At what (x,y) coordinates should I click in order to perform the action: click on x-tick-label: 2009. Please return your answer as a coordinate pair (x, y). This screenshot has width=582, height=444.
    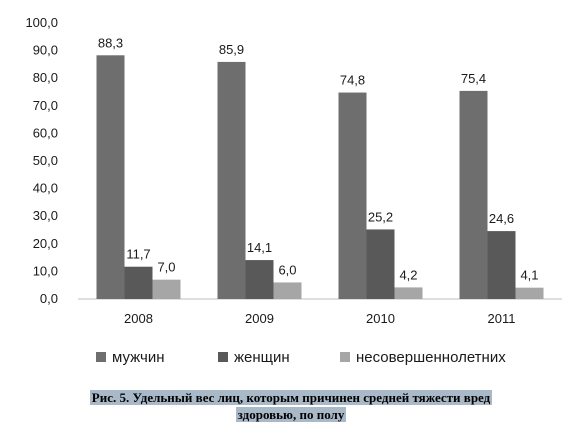
    Looking at the image, I should click on (259, 318).